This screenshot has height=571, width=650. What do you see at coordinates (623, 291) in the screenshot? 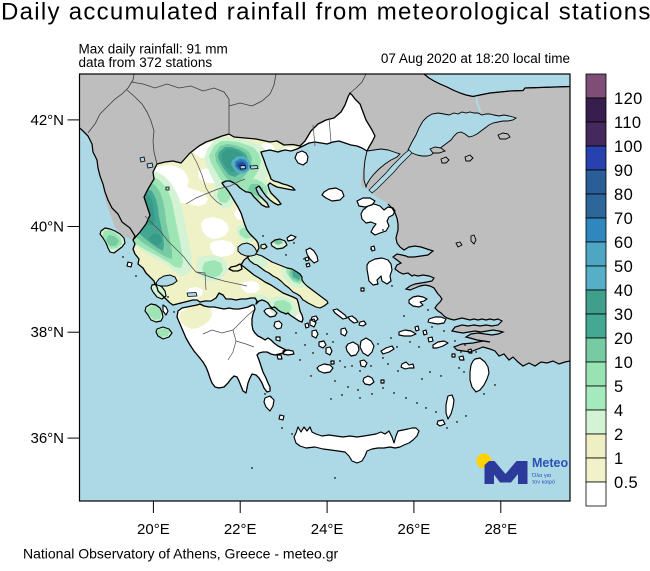
I see `svg-text: 40` at bounding box center [623, 291].